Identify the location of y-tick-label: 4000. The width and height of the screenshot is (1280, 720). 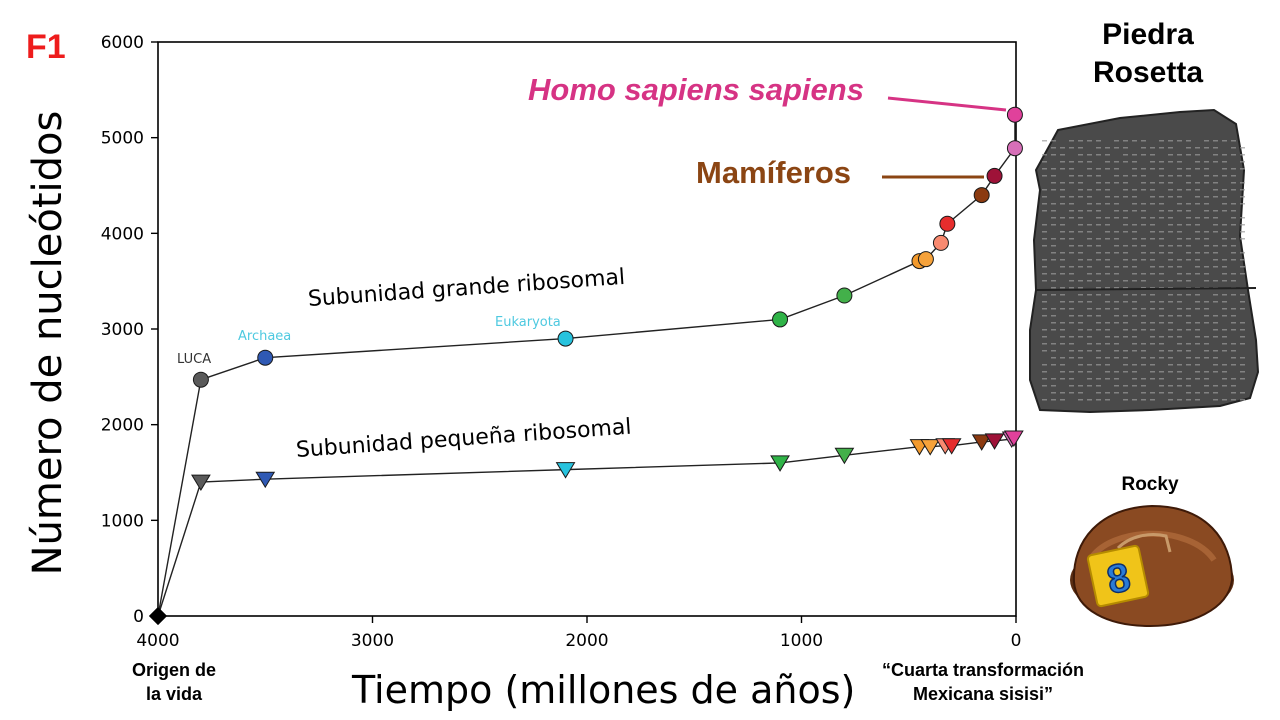
(122, 234).